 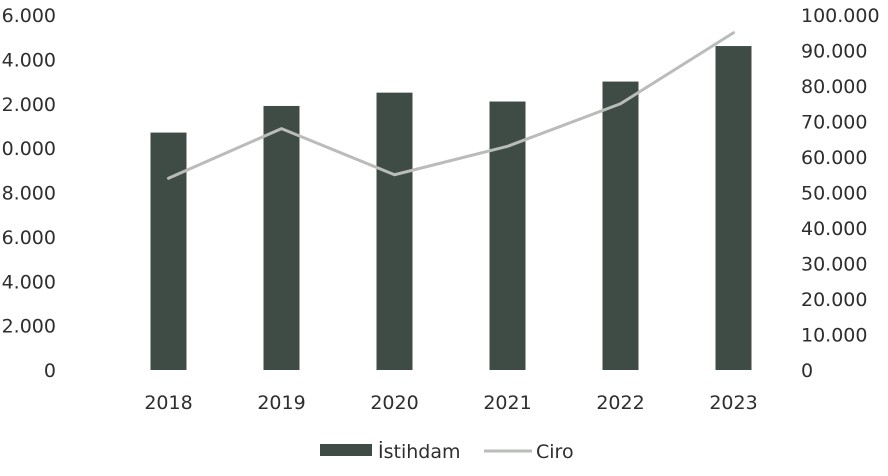 What do you see at coordinates (28, 105) in the screenshot?
I see `left-tick-label: 12.000` at bounding box center [28, 105].